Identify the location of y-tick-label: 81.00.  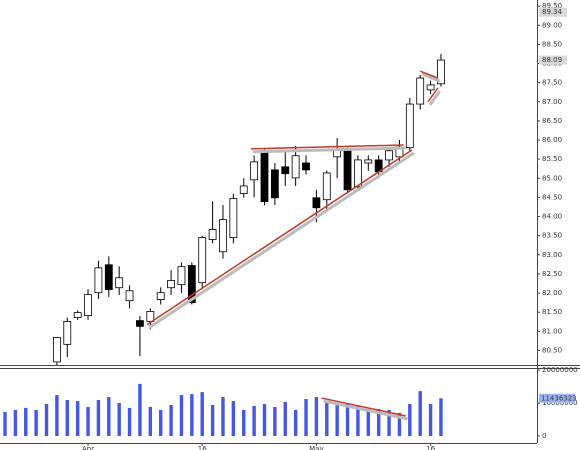
(552, 331).